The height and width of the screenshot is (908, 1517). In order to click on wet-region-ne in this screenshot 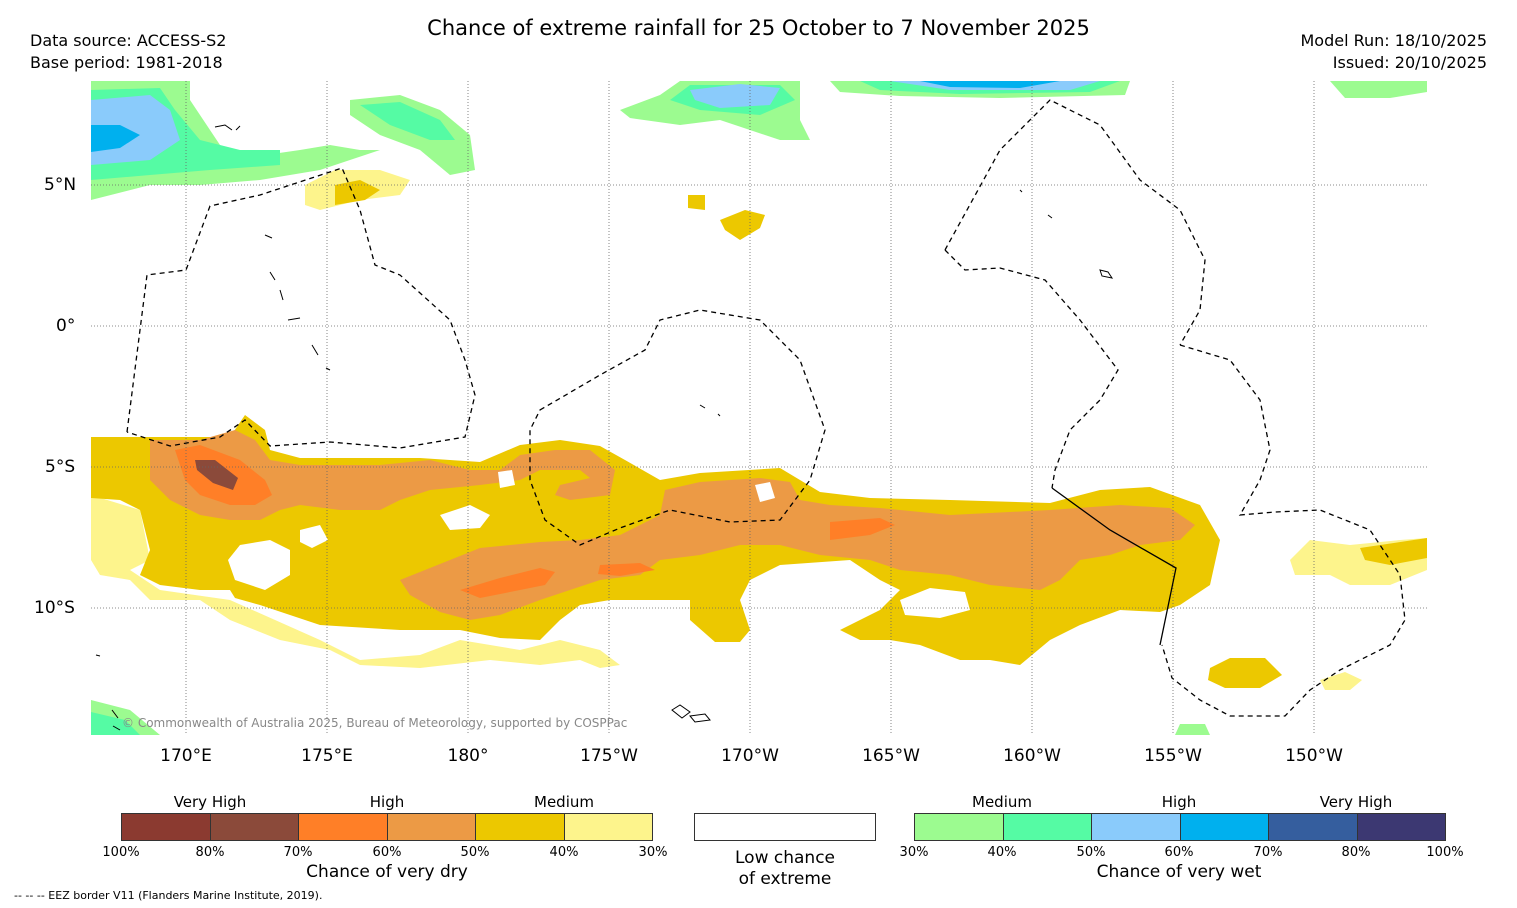, I will do `click(1378, 89)`.